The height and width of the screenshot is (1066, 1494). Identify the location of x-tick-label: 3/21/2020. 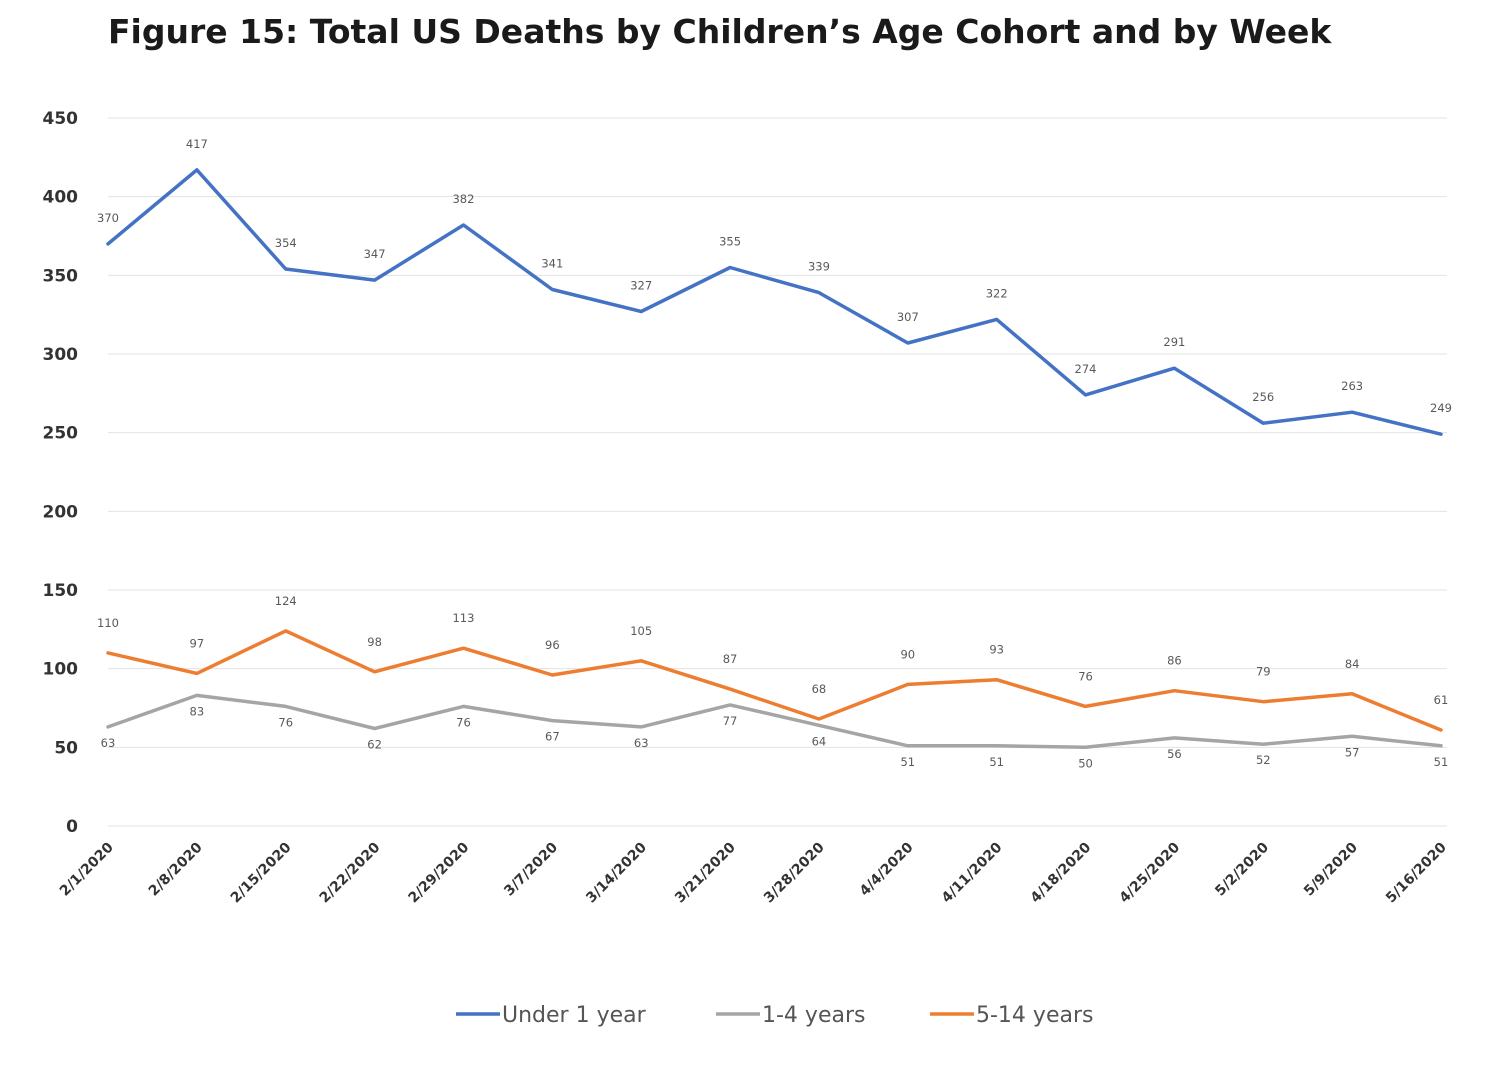
(705, 872).